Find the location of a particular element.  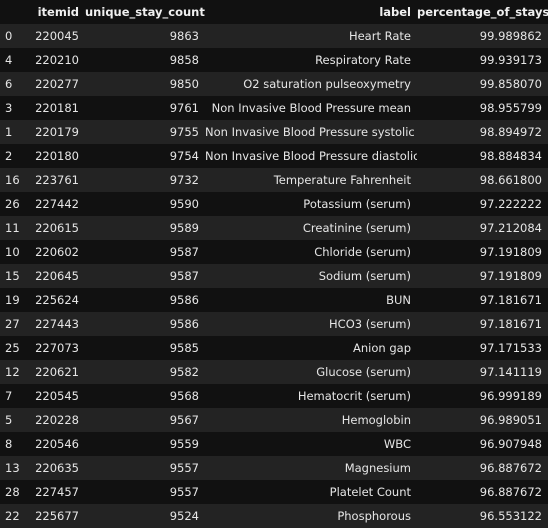

table-row: 25 227073 9585 Anion gap 97.171533 is located at coordinates (274, 348).